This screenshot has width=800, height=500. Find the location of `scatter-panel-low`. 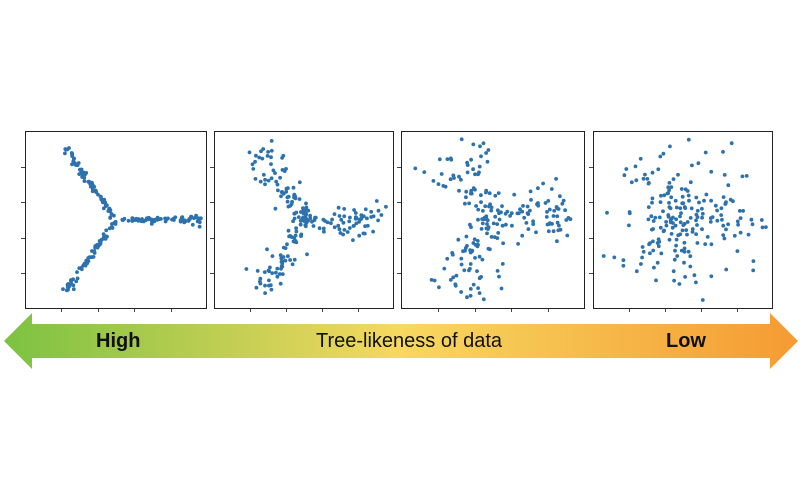

scatter-panel-low is located at coordinates (681, 221).